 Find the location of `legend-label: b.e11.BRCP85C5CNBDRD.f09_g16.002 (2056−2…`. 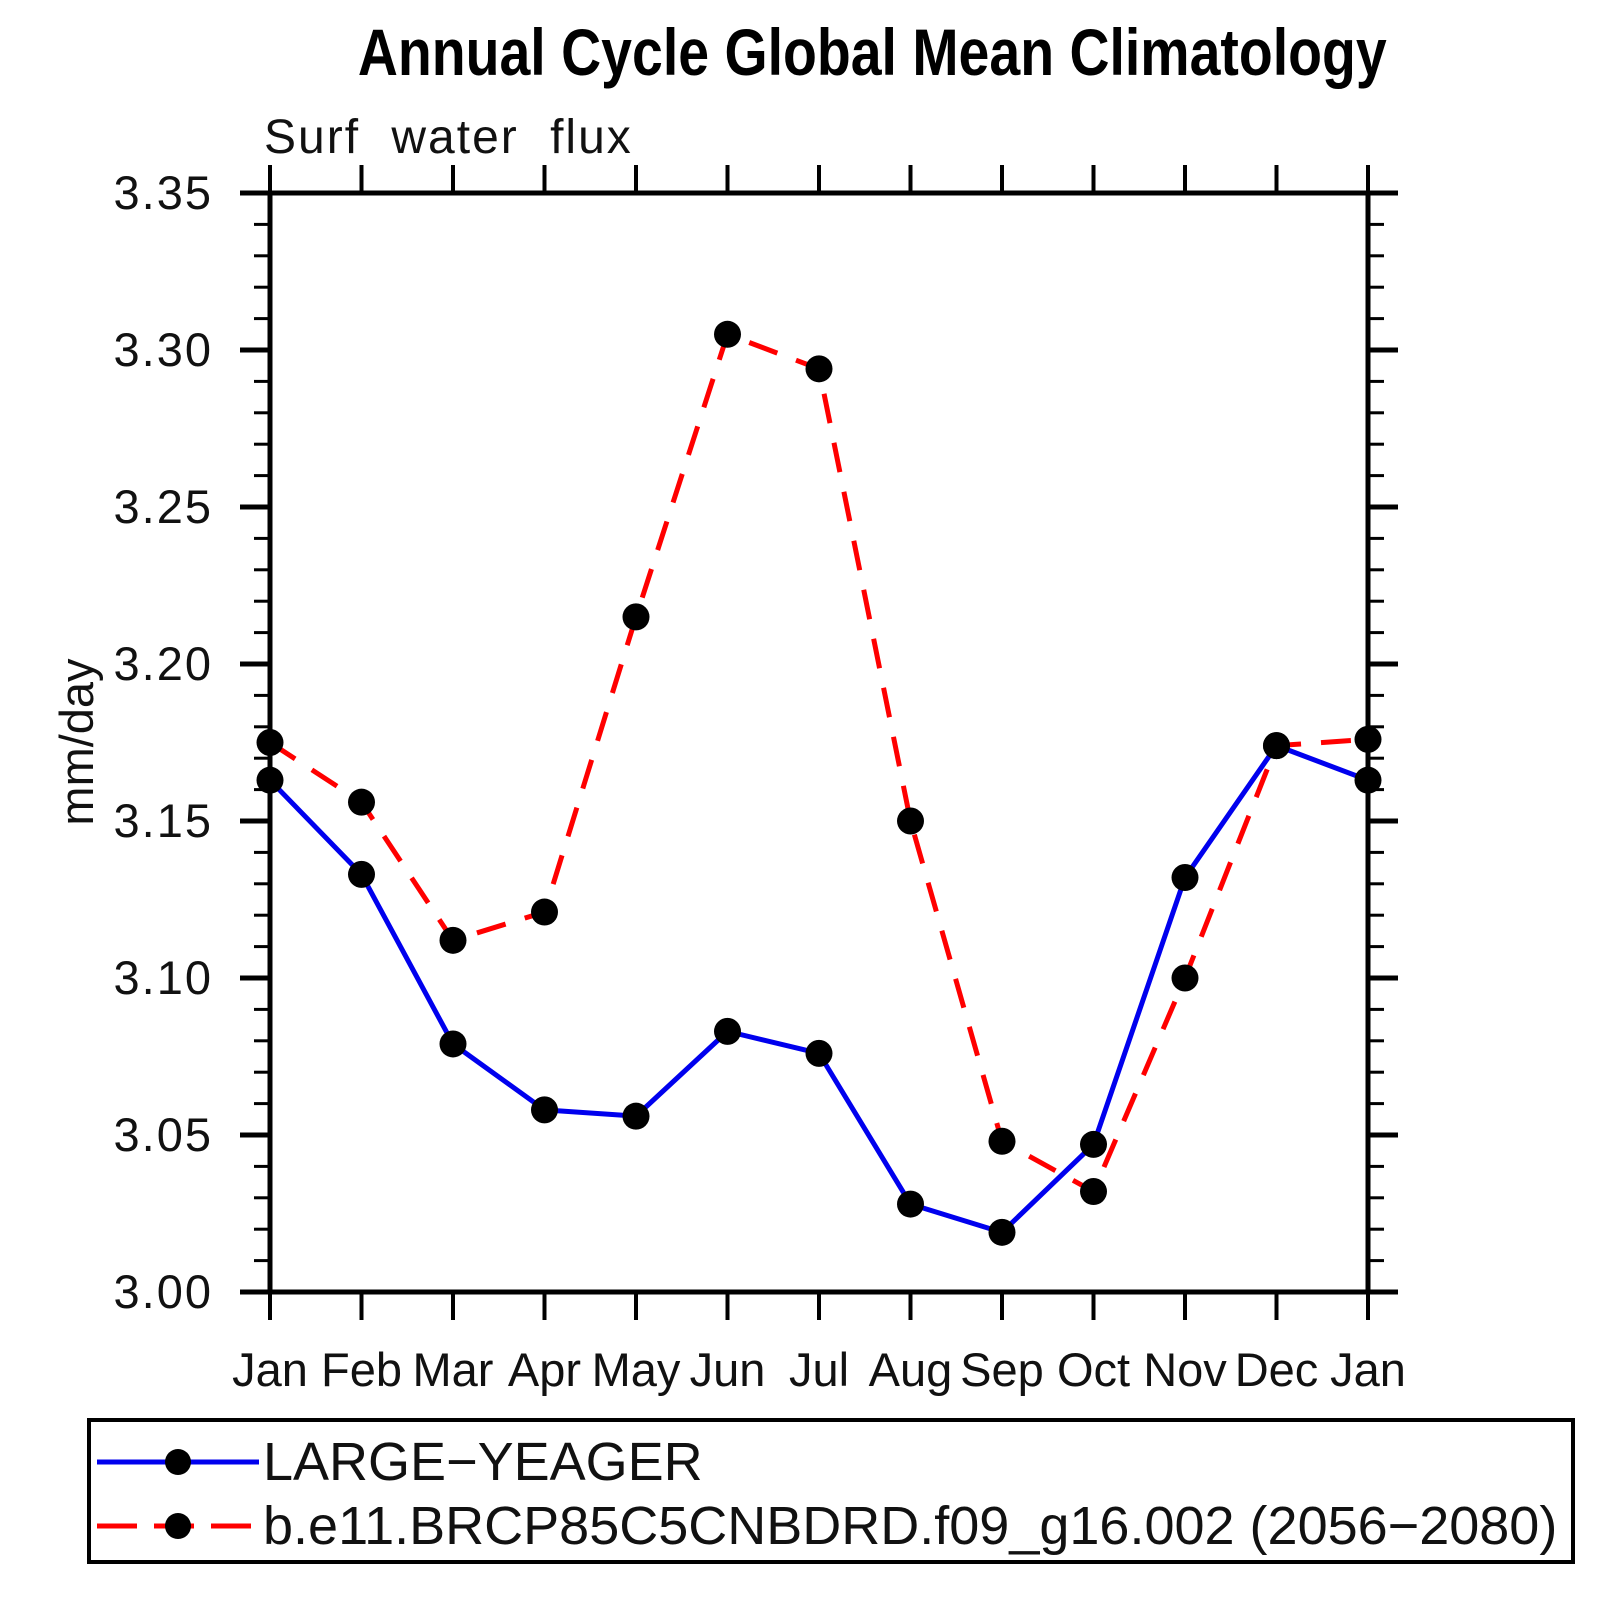

legend-label: b.e11.BRCP85C5CNBDRD.f09_g16.002 (2056−2… is located at coordinates (910, 1526).